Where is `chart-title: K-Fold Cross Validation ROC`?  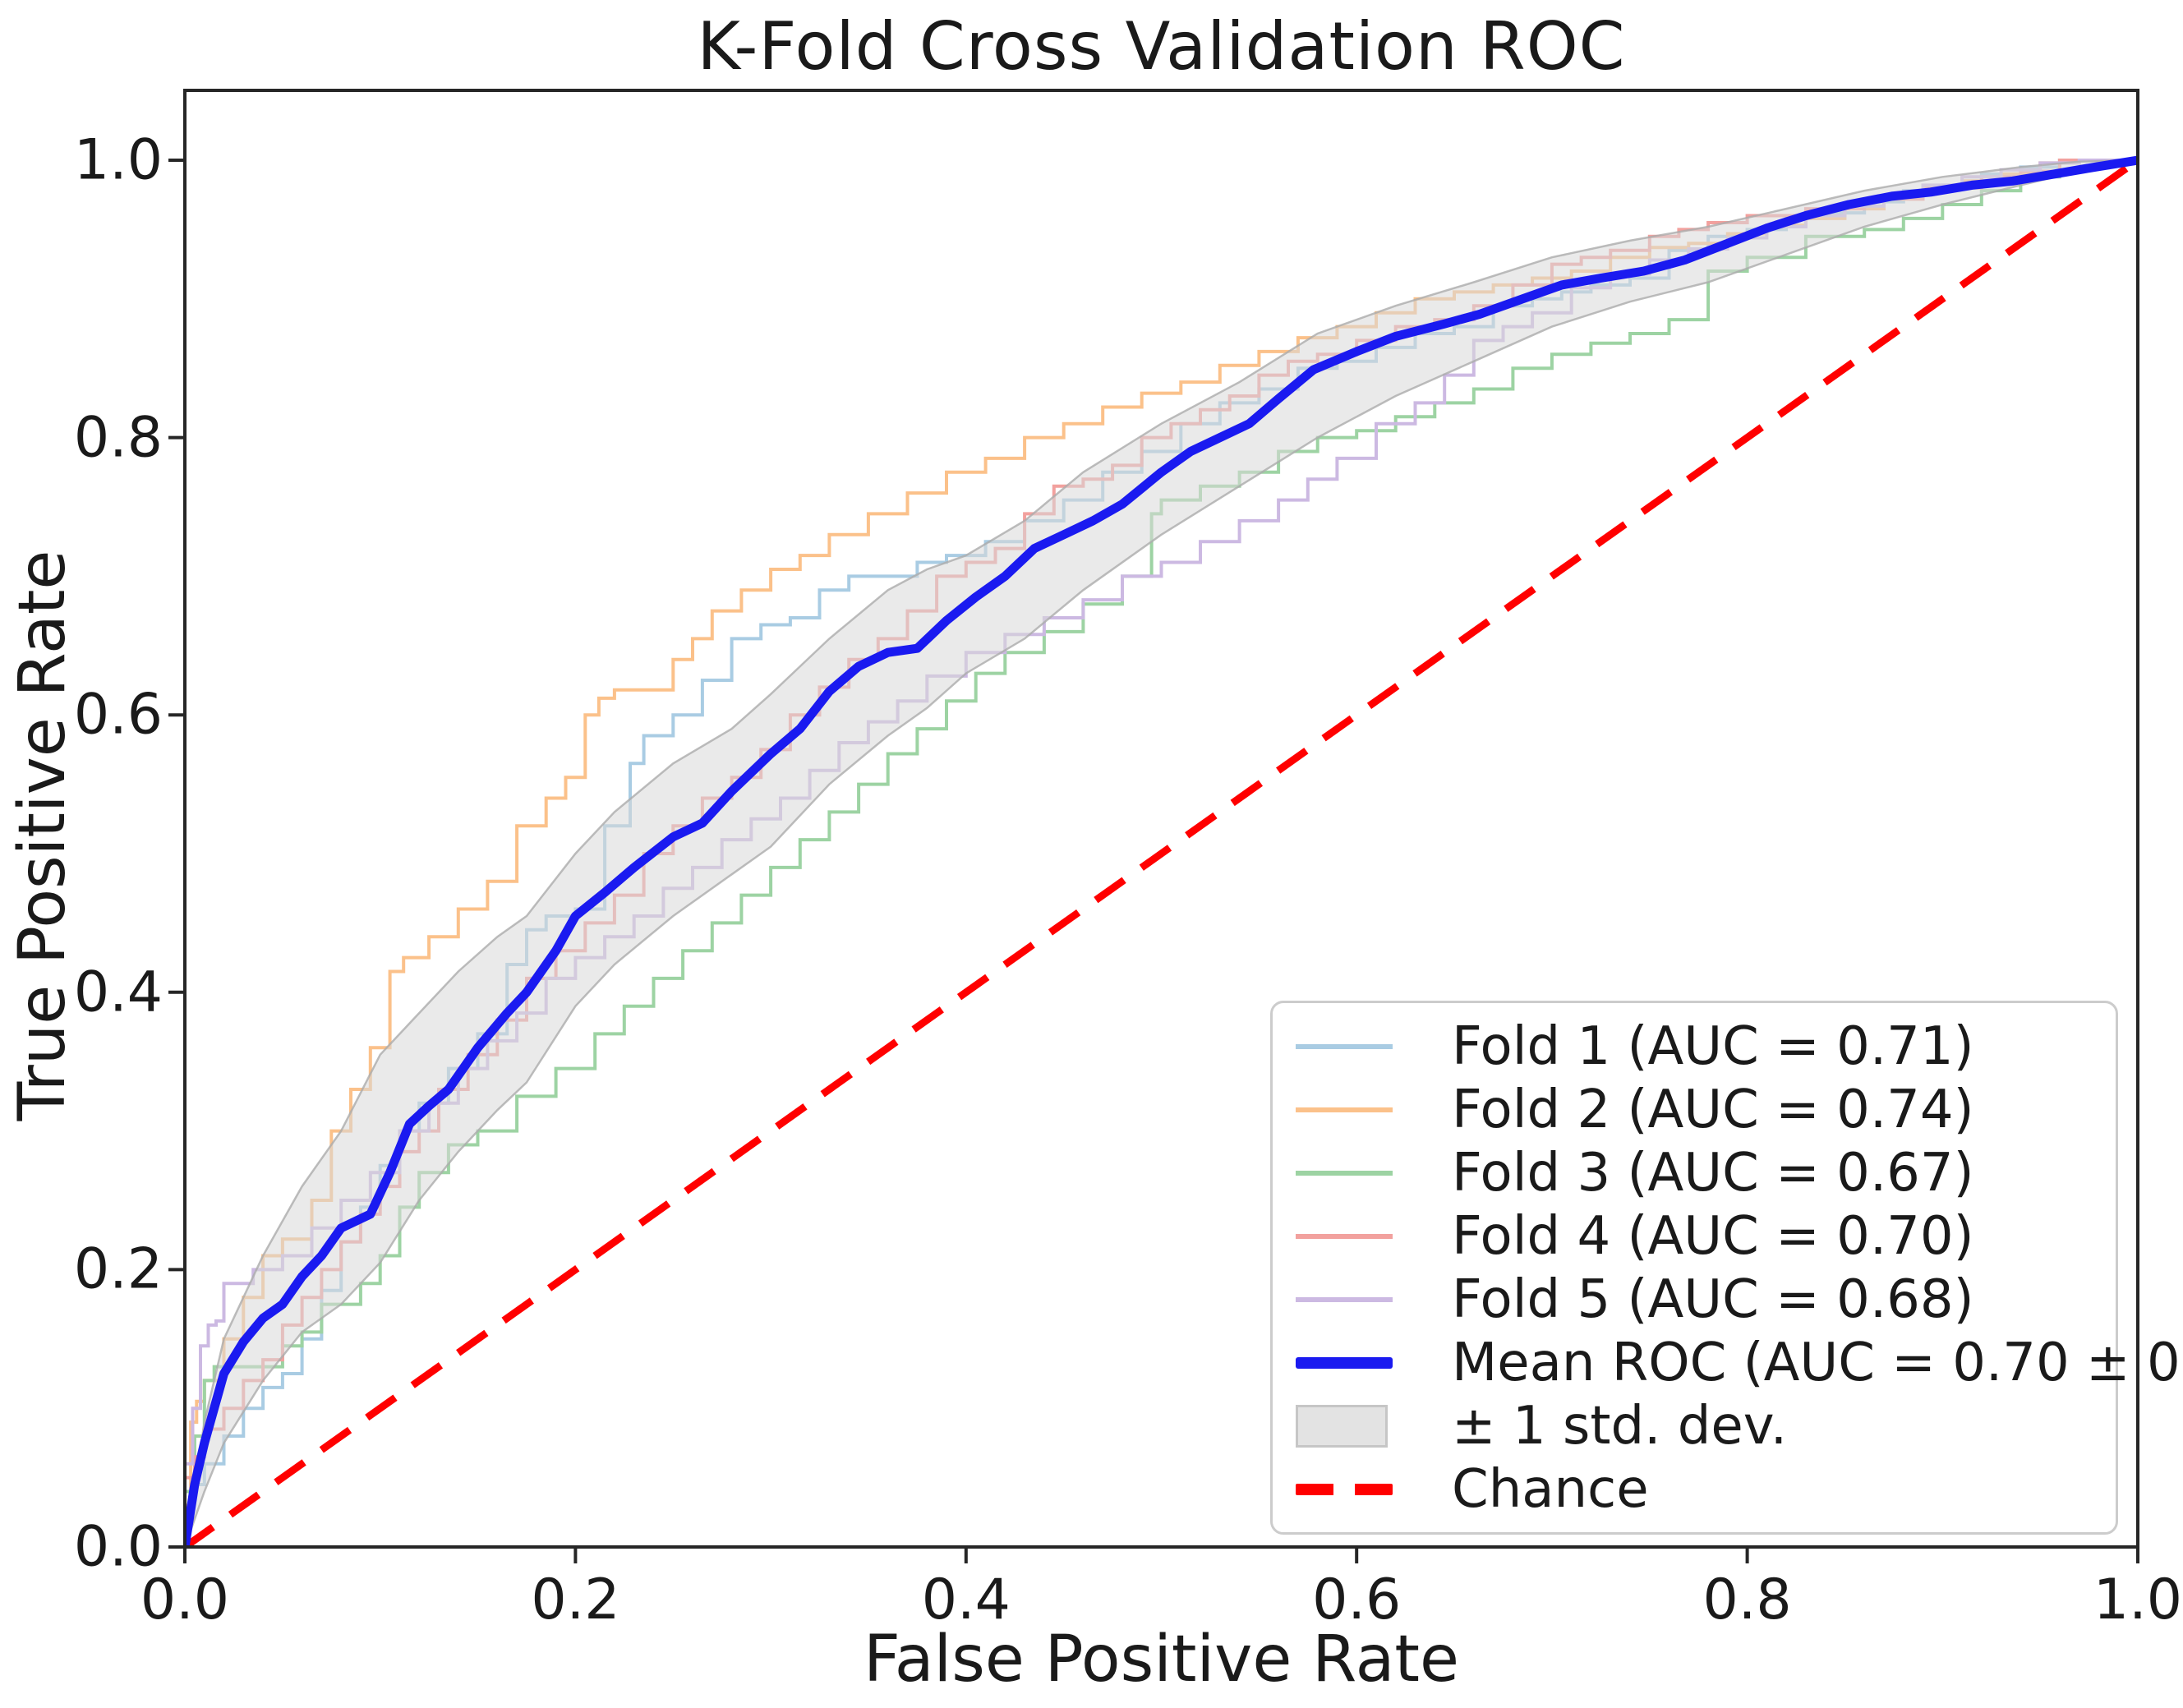
chart-title: K-Fold Cross Validation ROC is located at coordinates (1162, 46).